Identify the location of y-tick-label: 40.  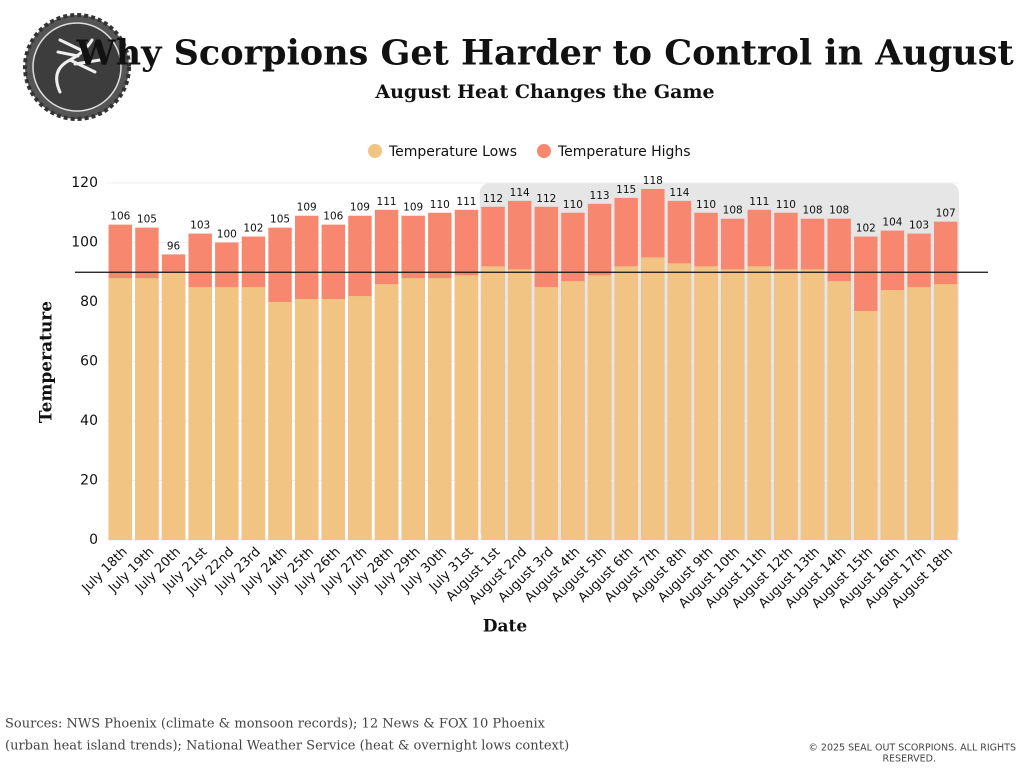
(89, 421).